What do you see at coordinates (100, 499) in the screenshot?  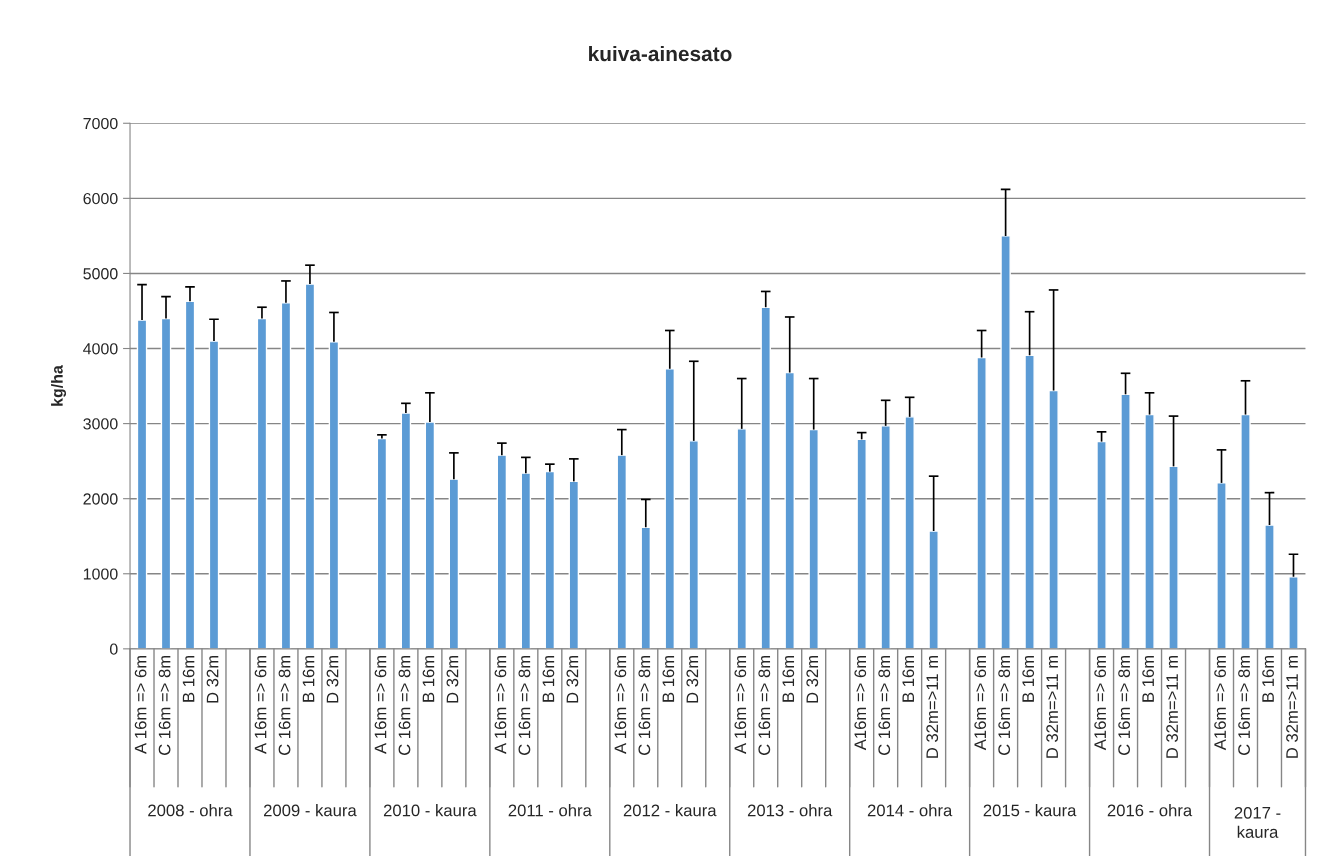 I see `y-tick-label: 2000` at bounding box center [100, 499].